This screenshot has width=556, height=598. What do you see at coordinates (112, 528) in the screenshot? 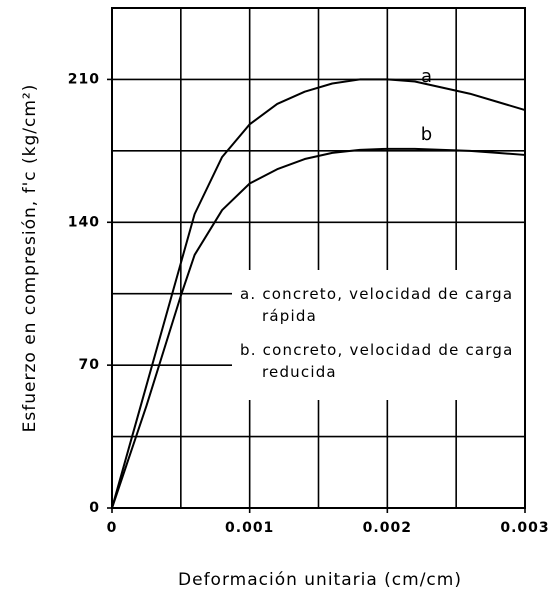
I see `x-tick-label: 0` at bounding box center [112, 528].